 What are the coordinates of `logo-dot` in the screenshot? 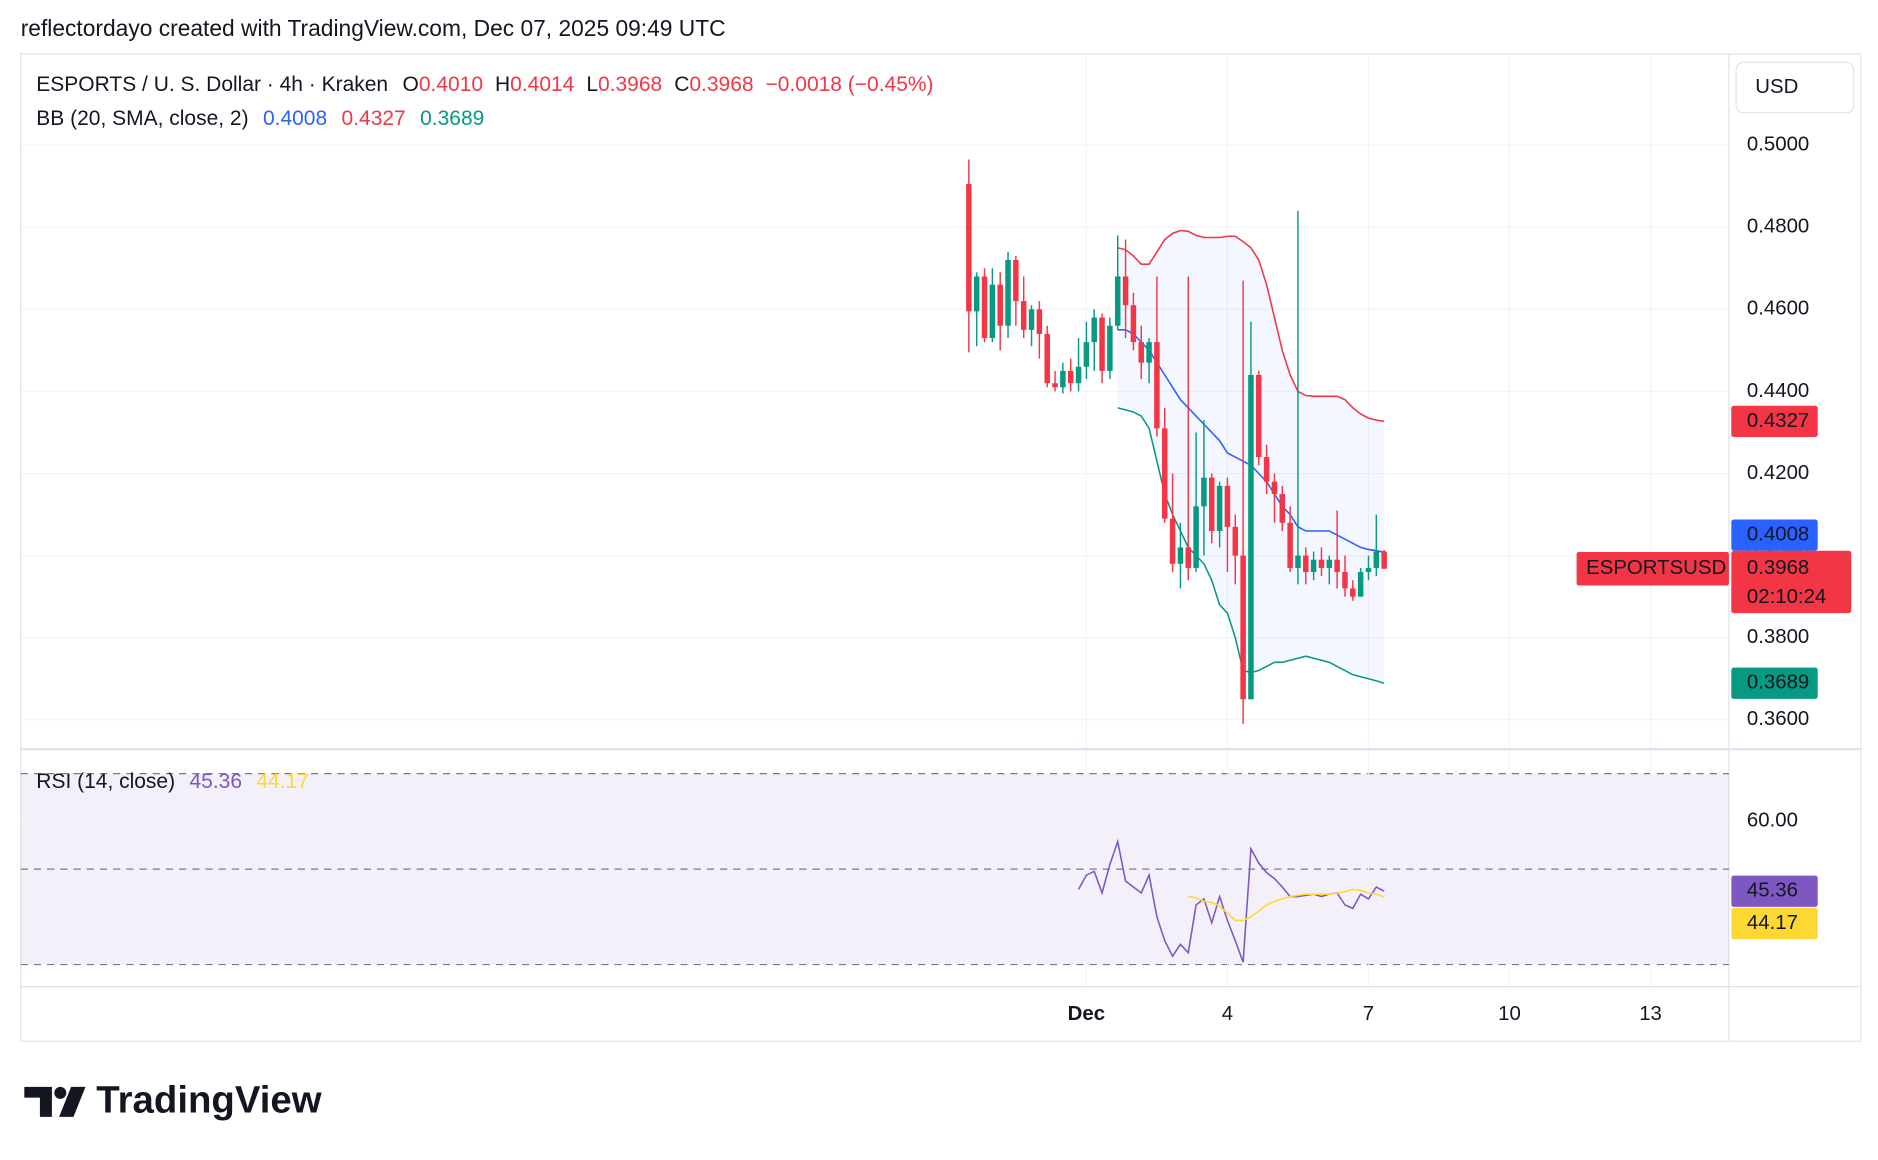 It's located at (60, 1092).